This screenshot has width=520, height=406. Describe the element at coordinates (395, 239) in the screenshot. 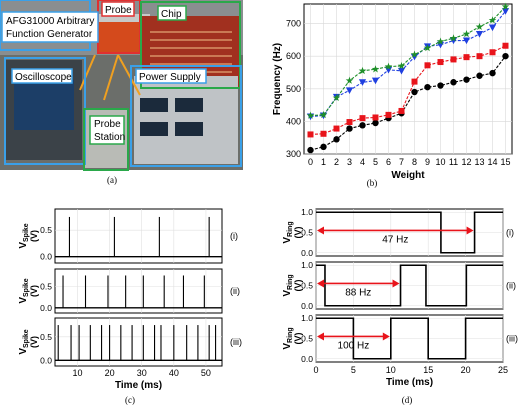

I see `frequency-annotation: 47 Hz` at that location.